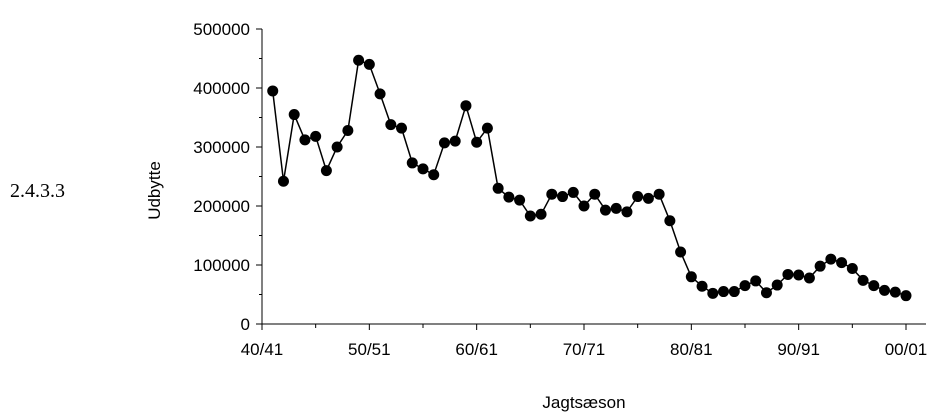 Image resolution: width=934 pixels, height=416 pixels. What do you see at coordinates (221, 29) in the screenshot?
I see `y-tick-label: 500000` at bounding box center [221, 29].